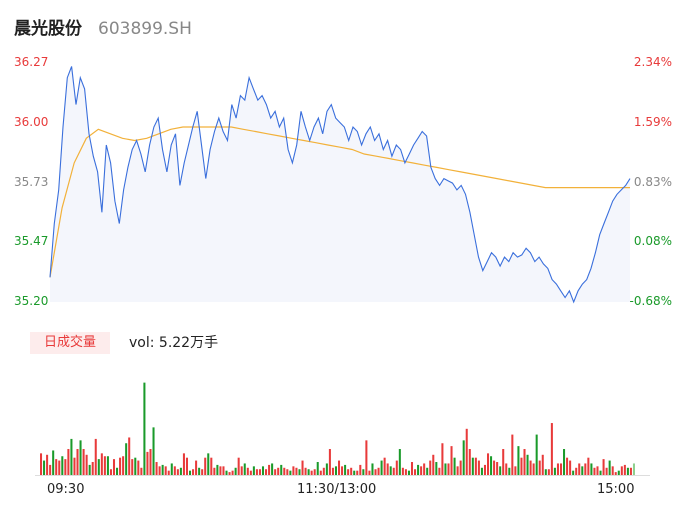  I want to click on time-label-noon: 11:30/13:00, so click(337, 489).